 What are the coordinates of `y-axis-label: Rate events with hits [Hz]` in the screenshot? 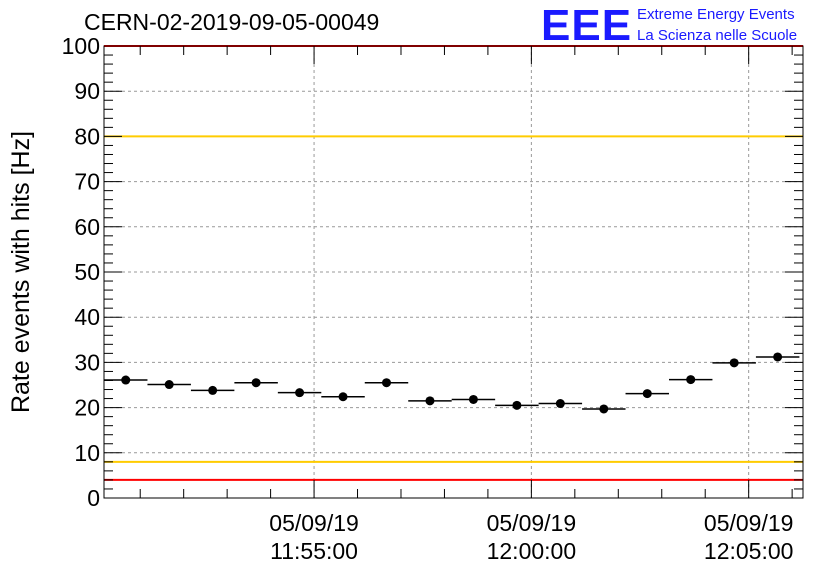 It's located at (21, 272).